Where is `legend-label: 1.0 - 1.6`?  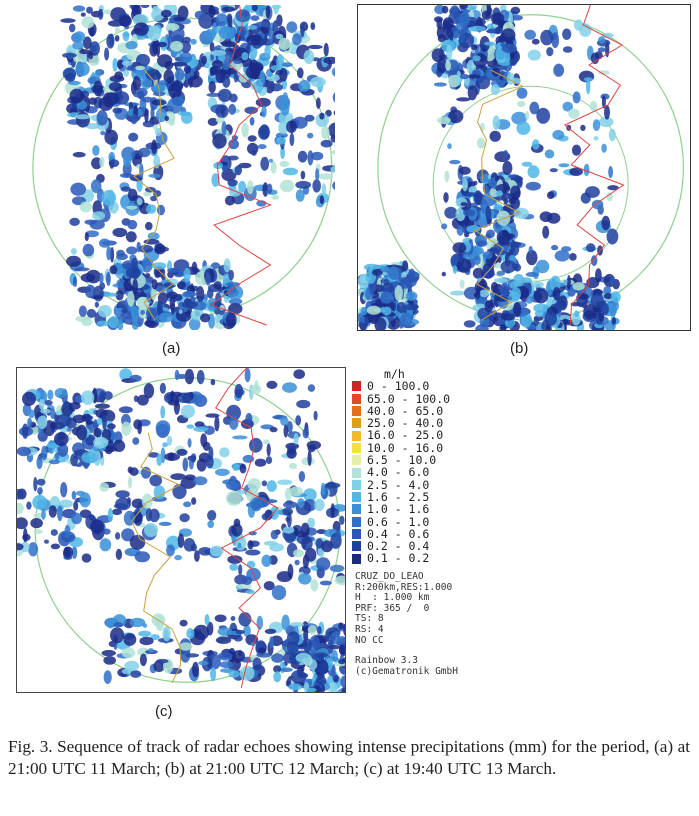
legend-label: 1.0 - 1.6 is located at coordinates (398, 509).